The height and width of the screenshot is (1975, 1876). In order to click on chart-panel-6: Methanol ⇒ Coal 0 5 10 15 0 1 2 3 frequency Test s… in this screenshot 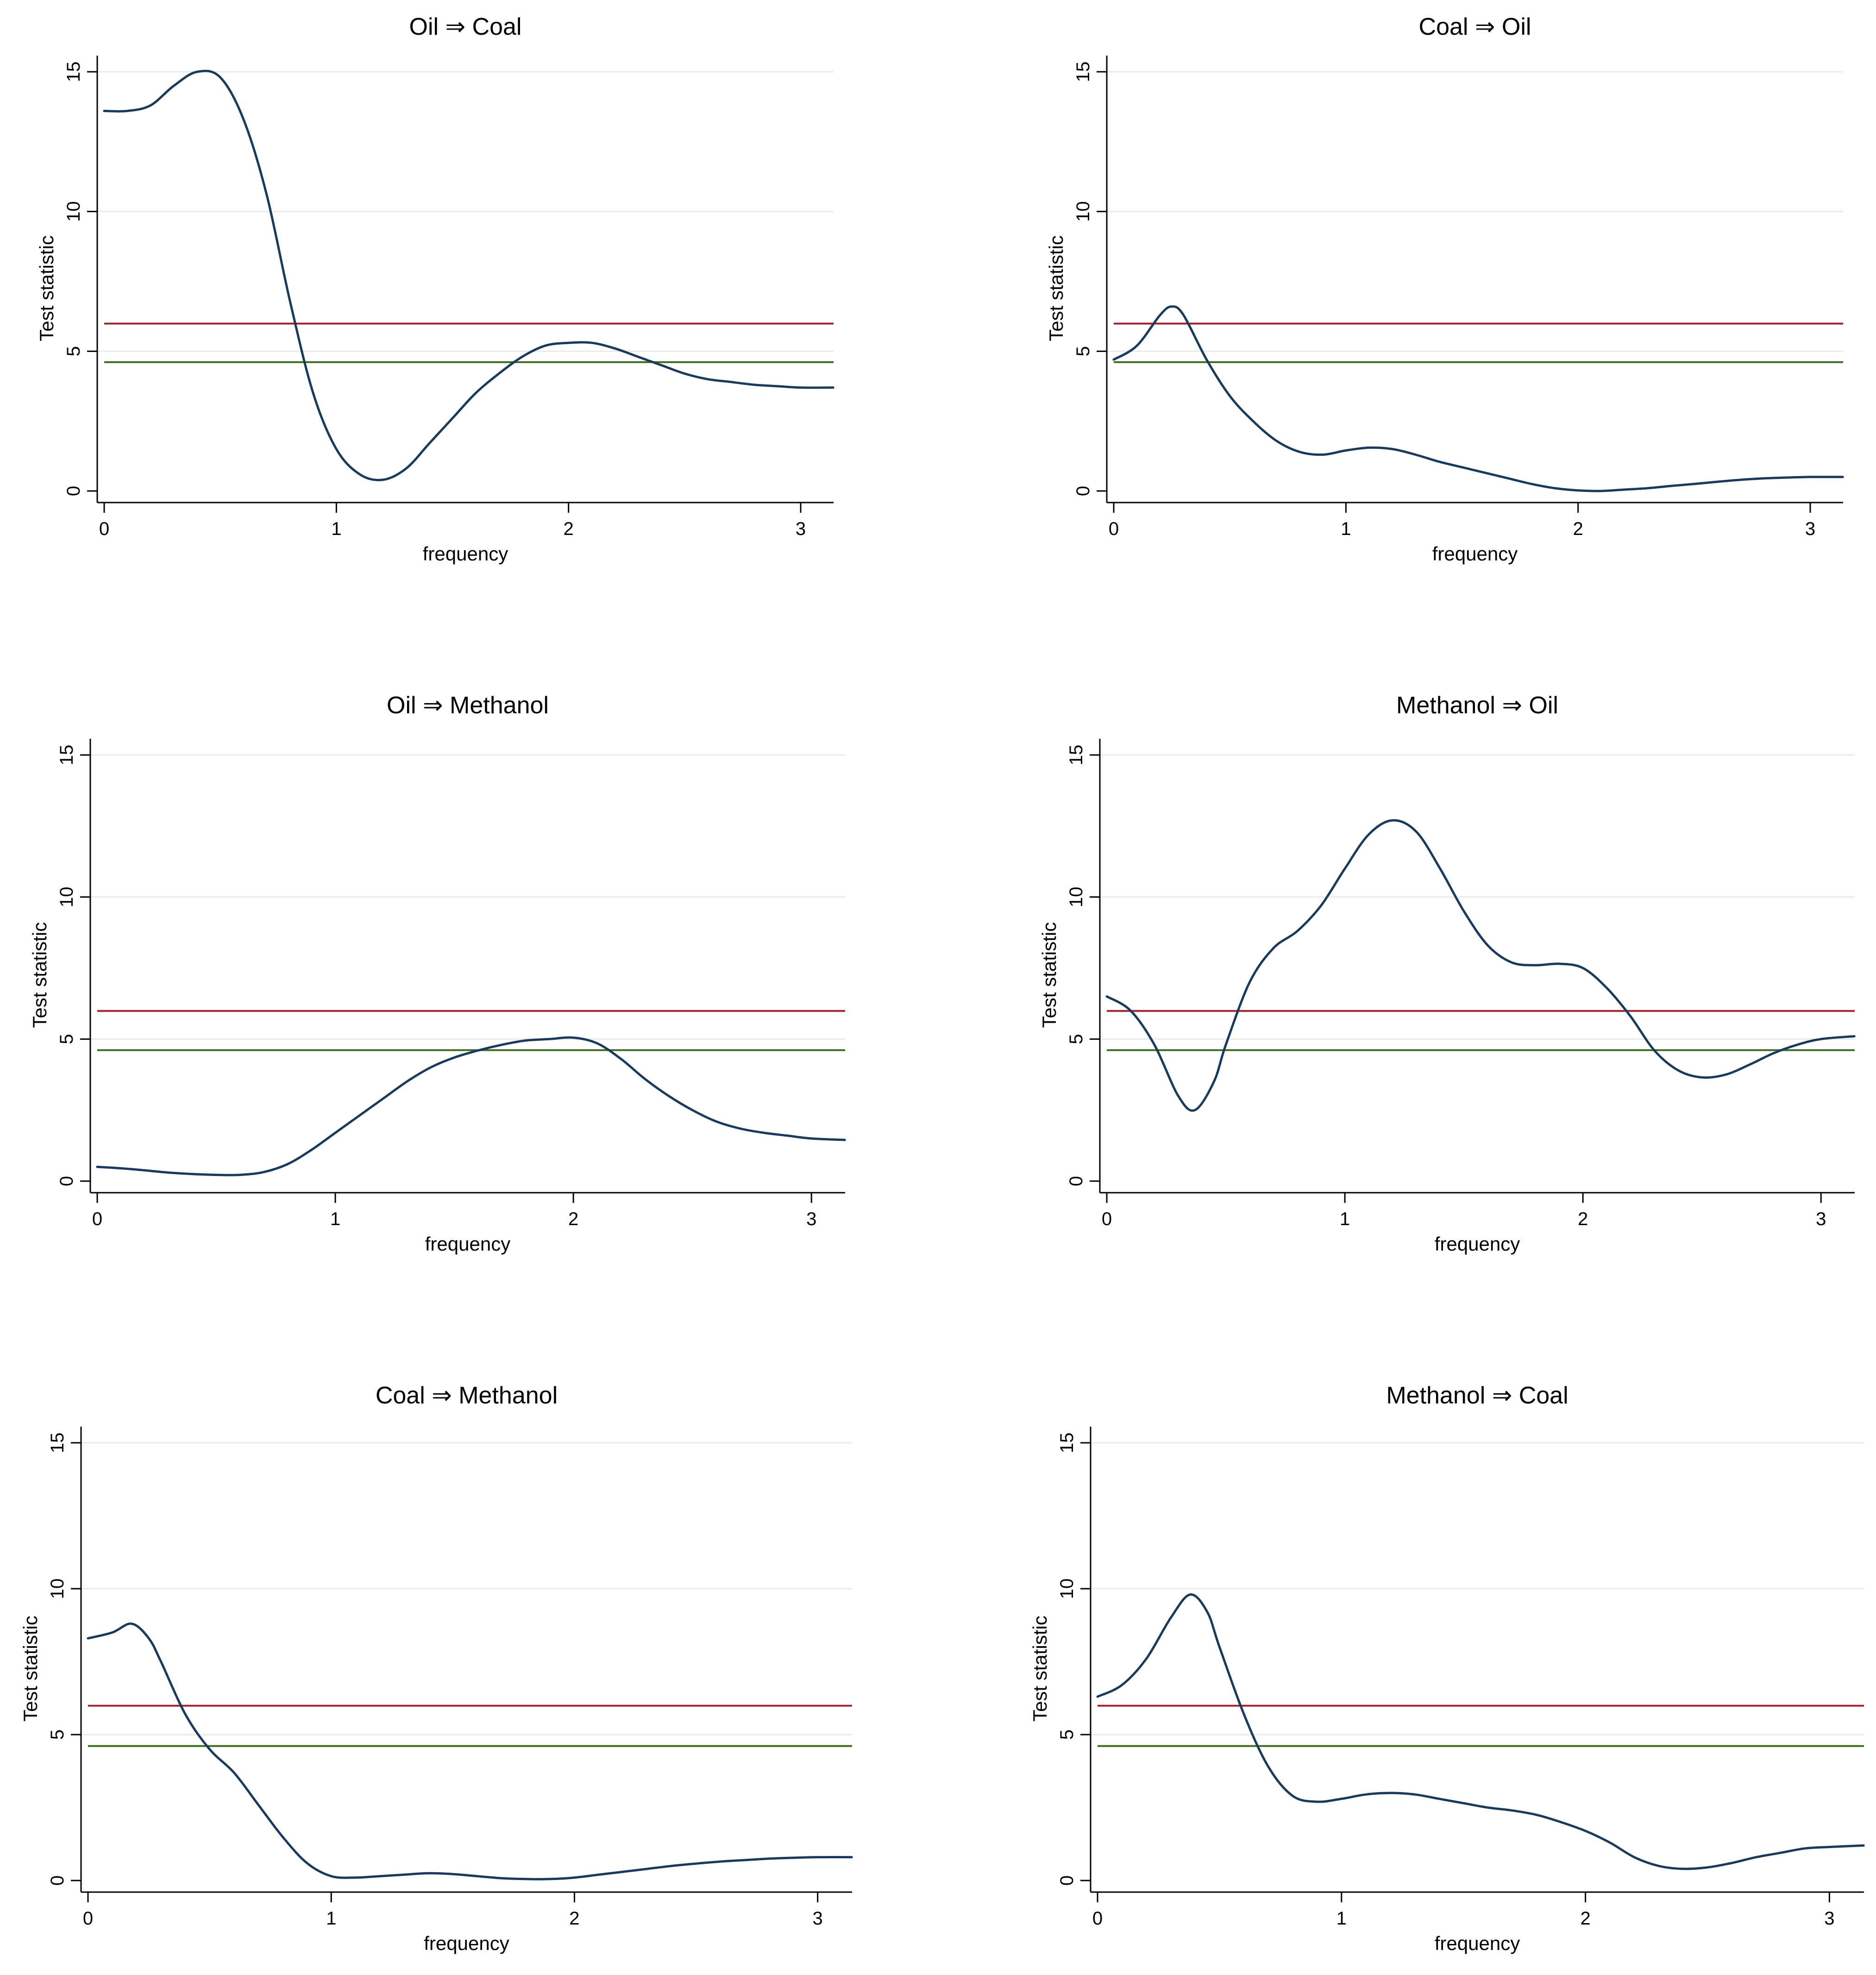, I will do `click(1447, 1668)`.